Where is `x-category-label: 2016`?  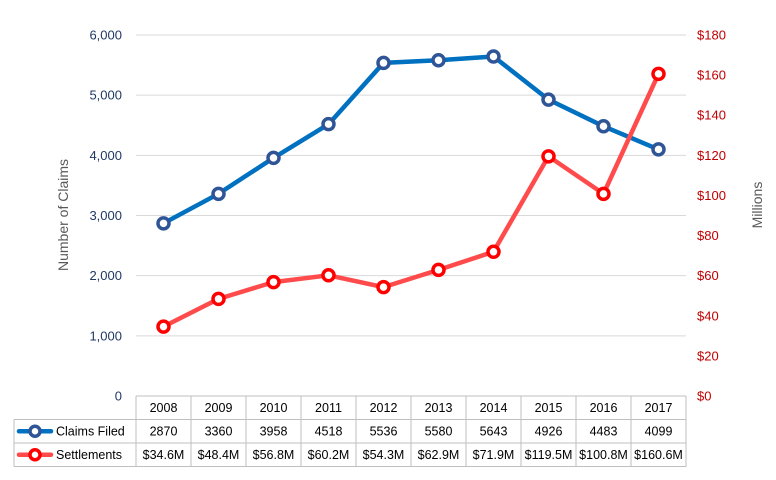
x-category-label: 2016 is located at coordinates (604, 408).